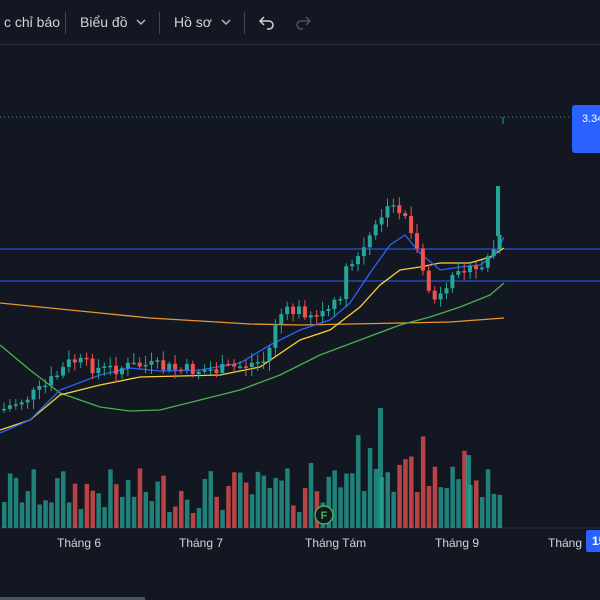 The height and width of the screenshot is (600, 600). I want to click on crosshair-date-badge: 15, so click(593, 541).